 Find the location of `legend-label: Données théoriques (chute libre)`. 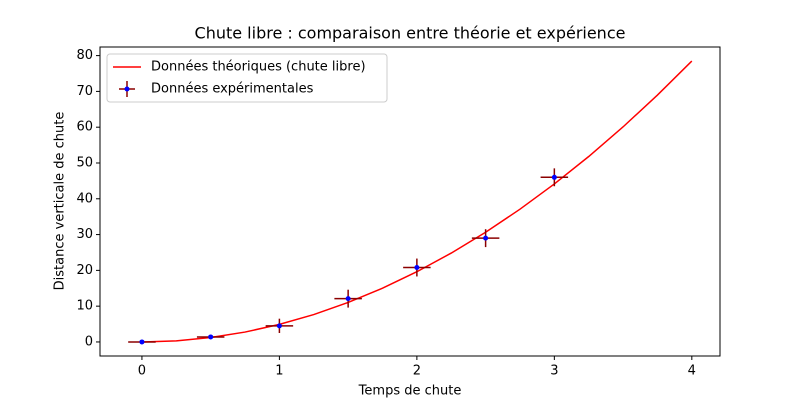

legend-label: Données théoriques (chute libre) is located at coordinates (258, 67).